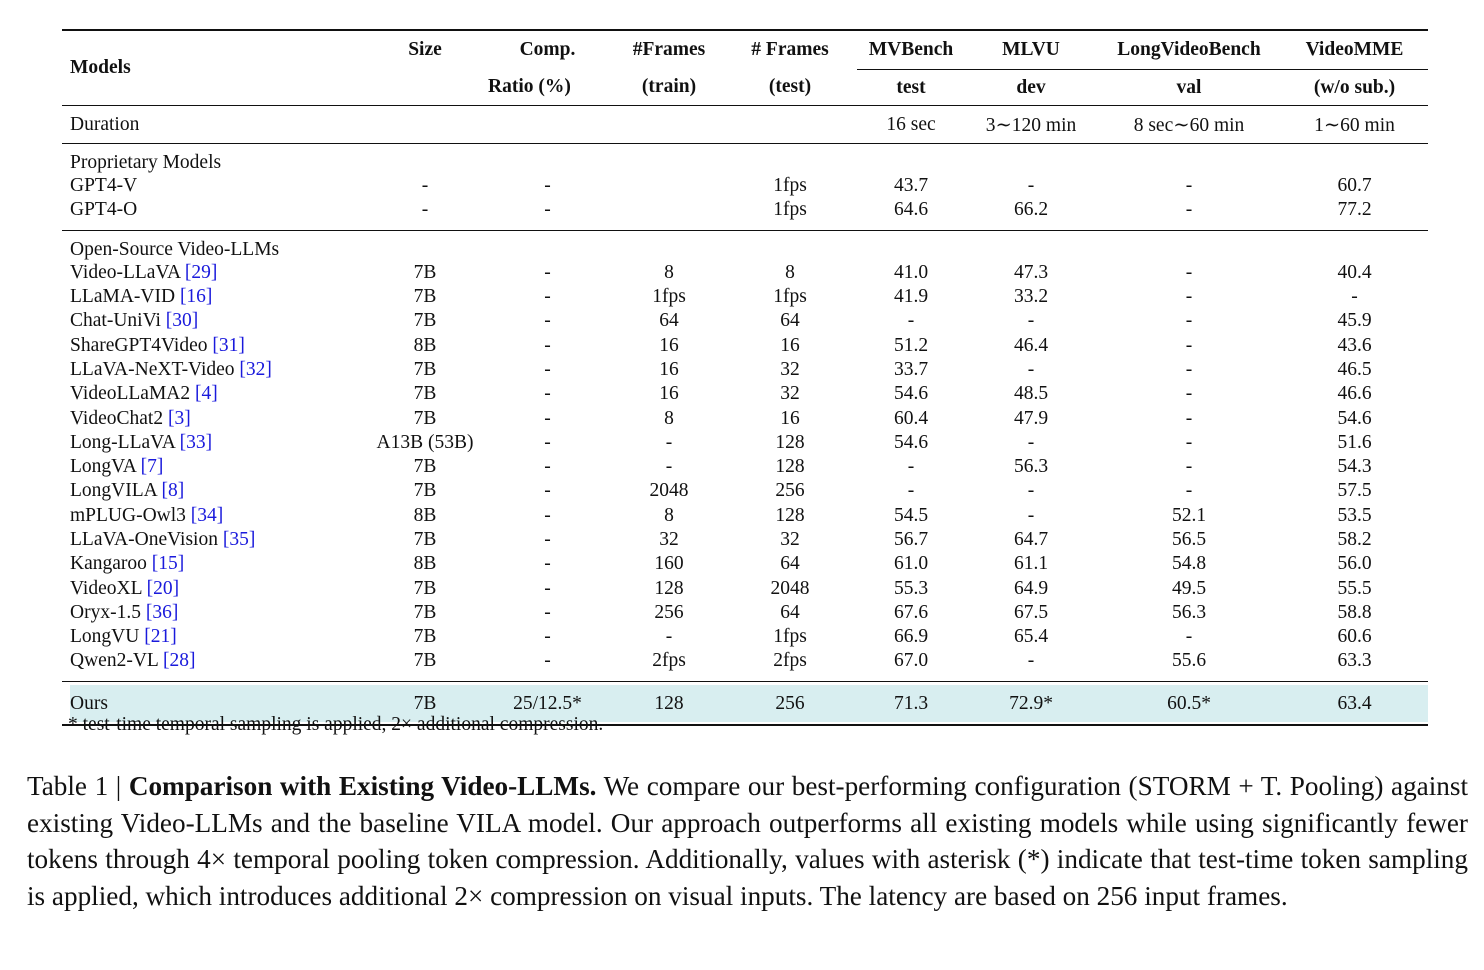  What do you see at coordinates (745, 661) in the screenshot?
I see `table-row: Qwen2-VL [28] 7B - 2fps 2fps 67.0 - 55.6 63.3` at bounding box center [745, 661].